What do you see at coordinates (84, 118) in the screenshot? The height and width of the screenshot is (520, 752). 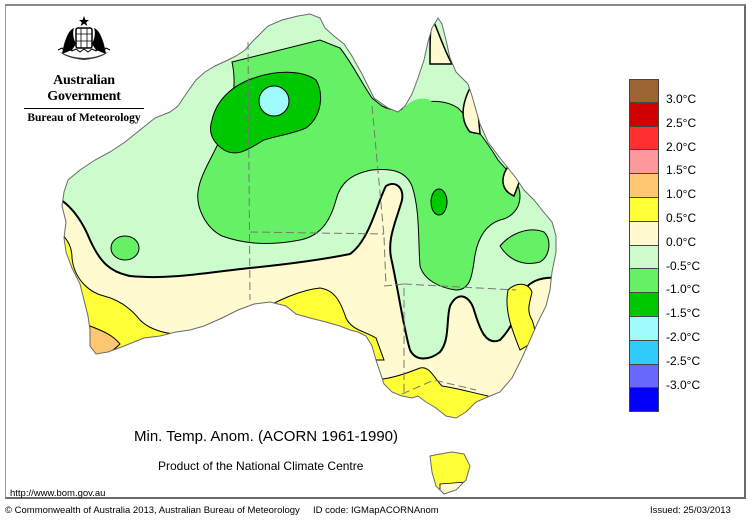 I see `org-line2: Bureau of Meteorology` at bounding box center [84, 118].